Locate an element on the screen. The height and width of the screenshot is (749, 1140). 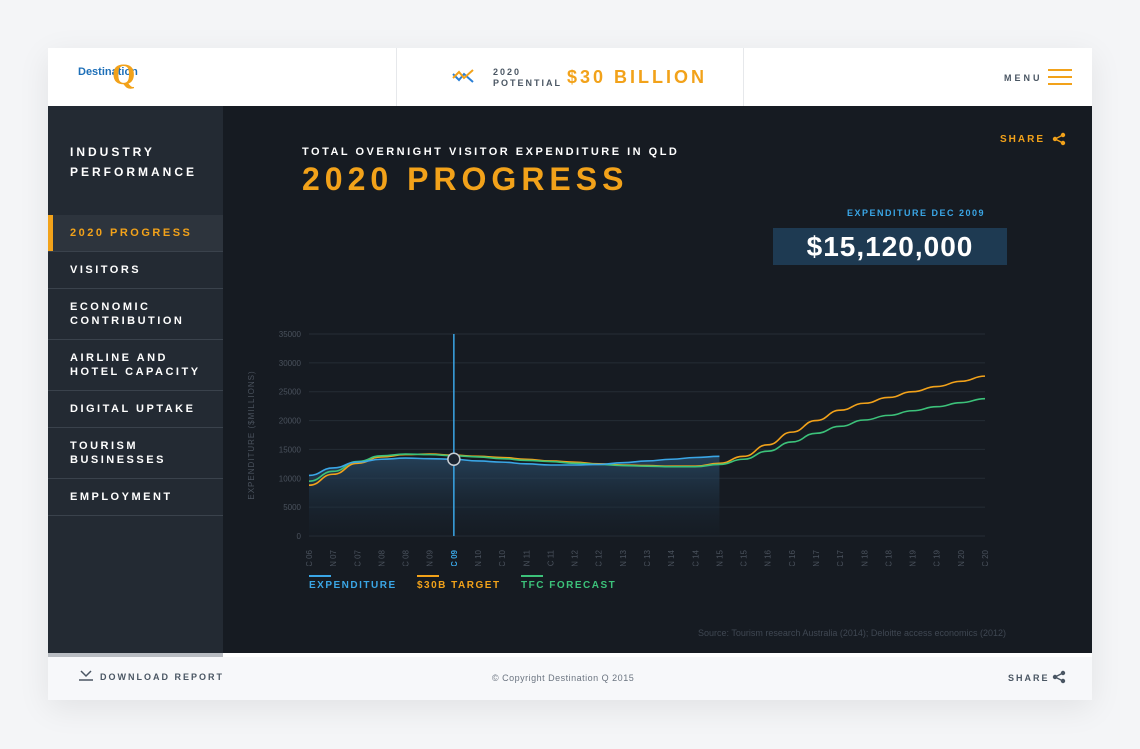
copyright-text: © Copyright Destination Q 2015 is located at coordinates (563, 678).